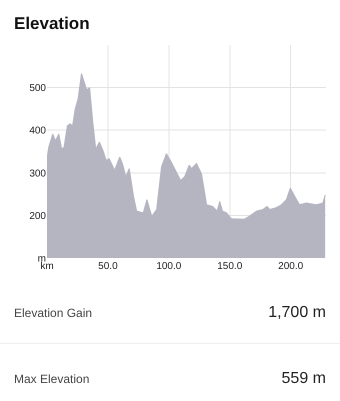  What do you see at coordinates (37, 174) in the screenshot?
I see `y-tick-label: 300` at bounding box center [37, 174].